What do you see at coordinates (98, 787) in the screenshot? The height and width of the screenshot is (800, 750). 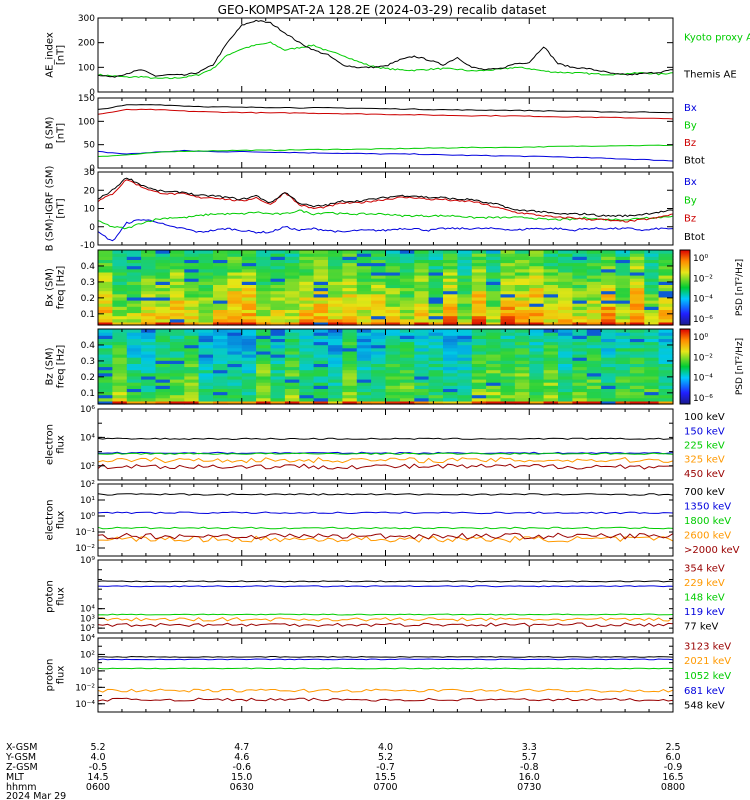 I see `bottom-cell-0-4: 0600` at bounding box center [98, 787].